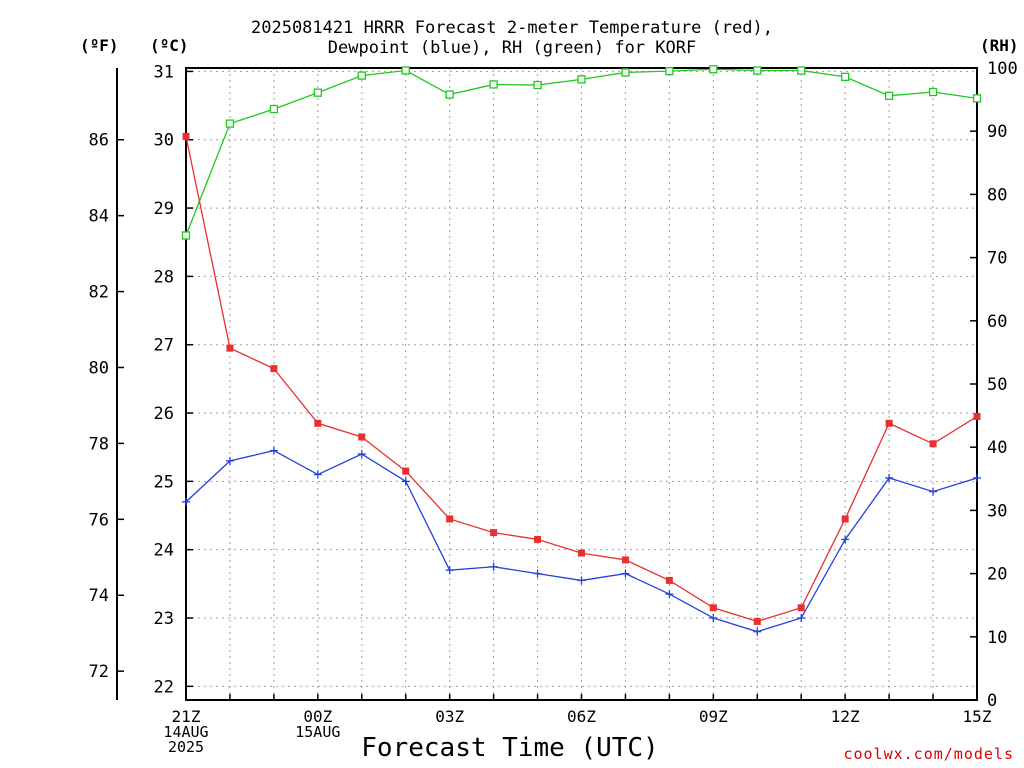  What do you see at coordinates (99, 217) in the screenshot?
I see `fahrenheit-tick-label: 84` at bounding box center [99, 217].